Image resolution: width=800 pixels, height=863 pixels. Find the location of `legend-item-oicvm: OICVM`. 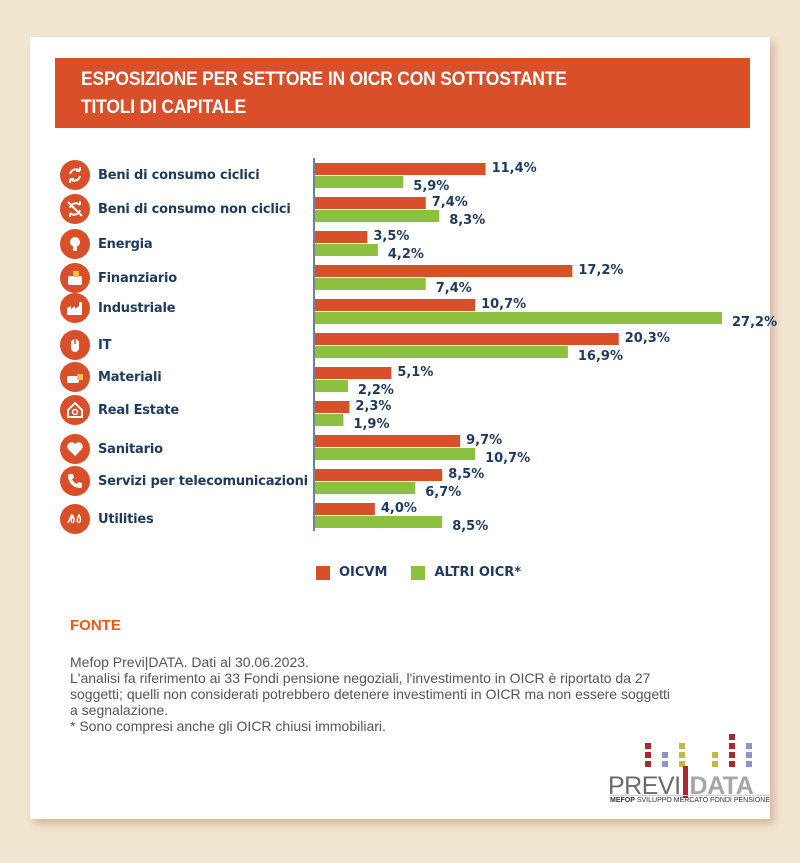

legend-item-oicvm: OICVM is located at coordinates (351, 572).